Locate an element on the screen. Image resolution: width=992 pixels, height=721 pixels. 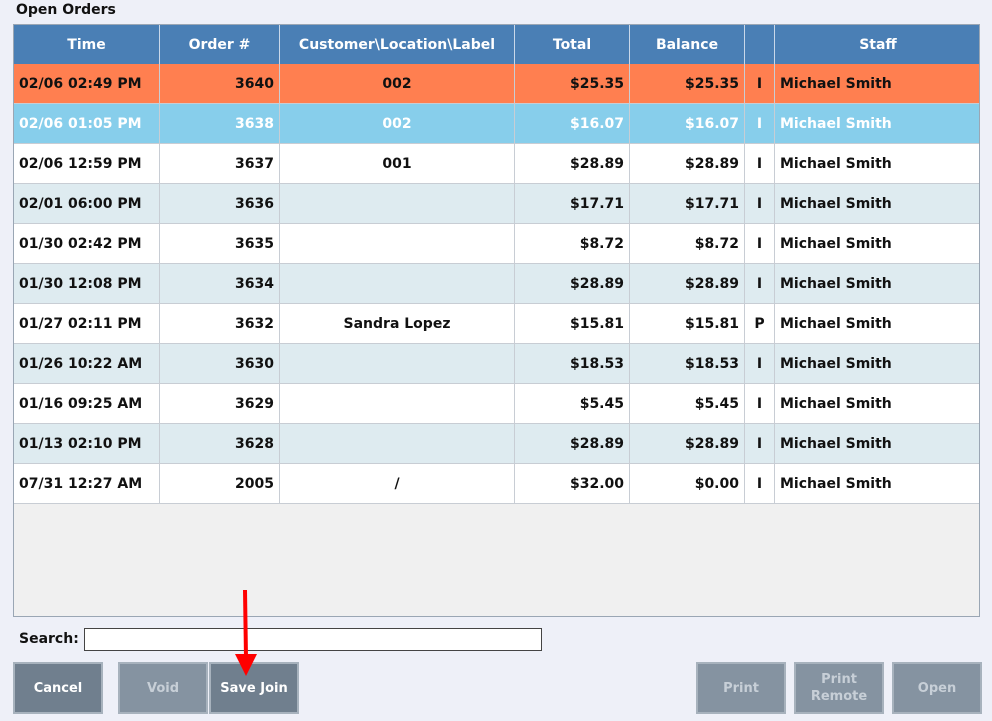
cell-balance: $5.45 is located at coordinates (687, 403).